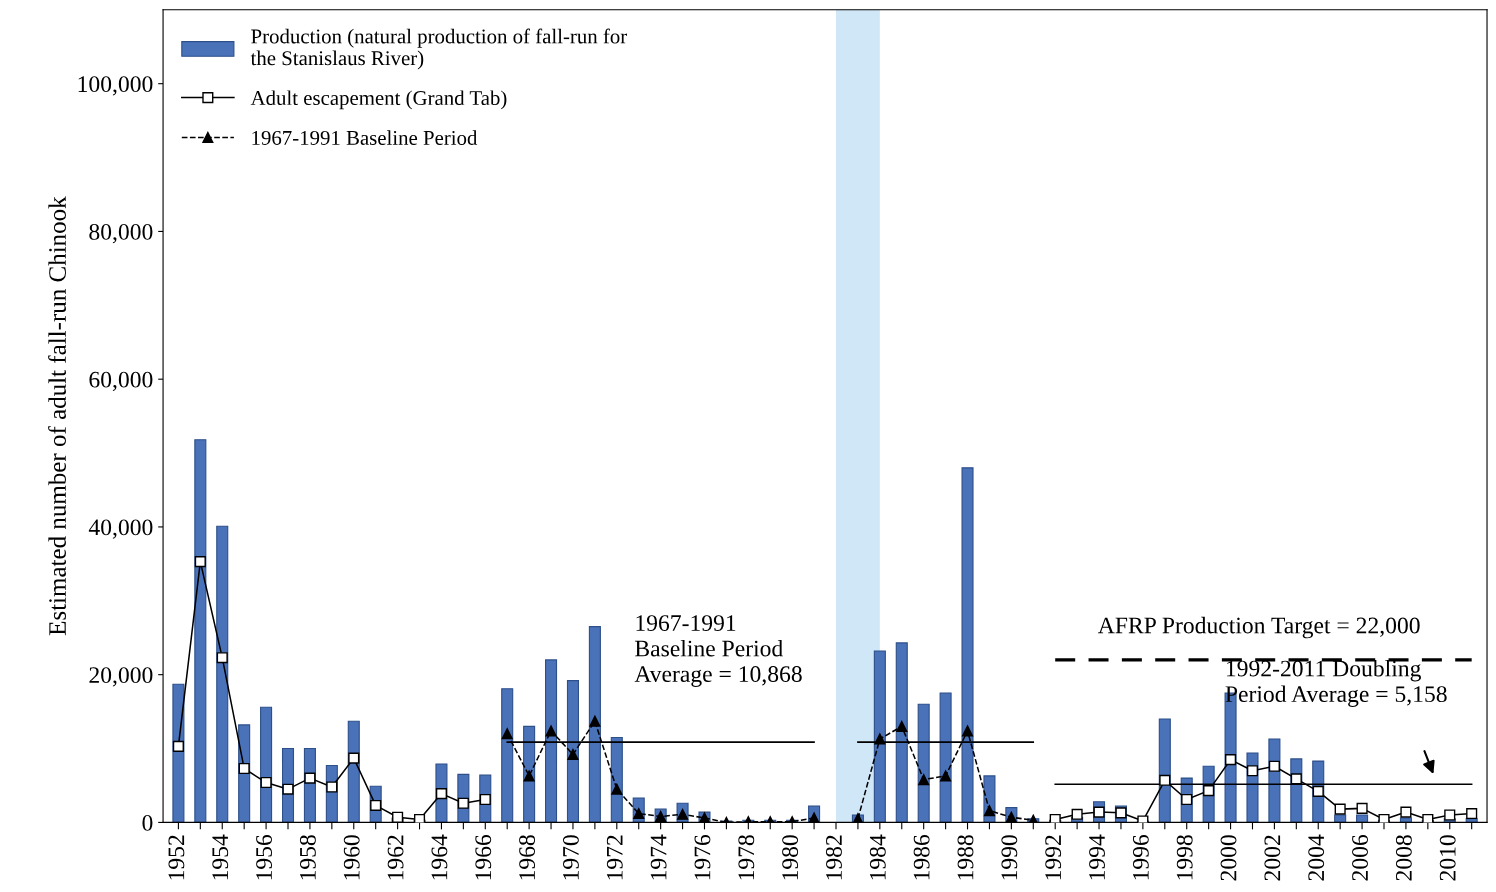 Image resolution: width=1496 pixels, height=892 pixels. Describe the element at coordinates (176, 857) in the screenshot. I see `x-tick-label: 1952` at that location.